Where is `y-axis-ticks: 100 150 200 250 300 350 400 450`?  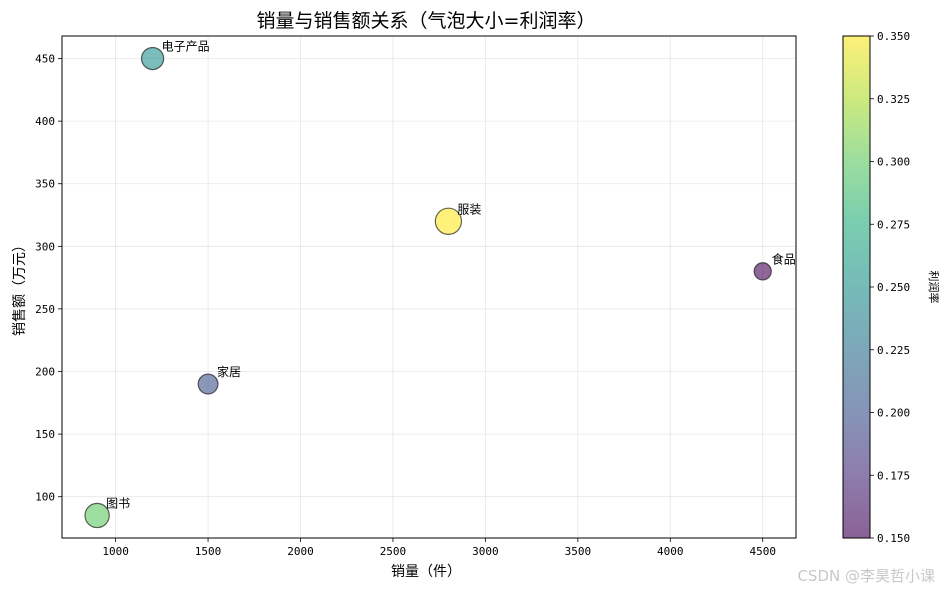
y-axis-ticks: 100 150 200 250 300 350 400 450 is located at coordinates (48, 278).